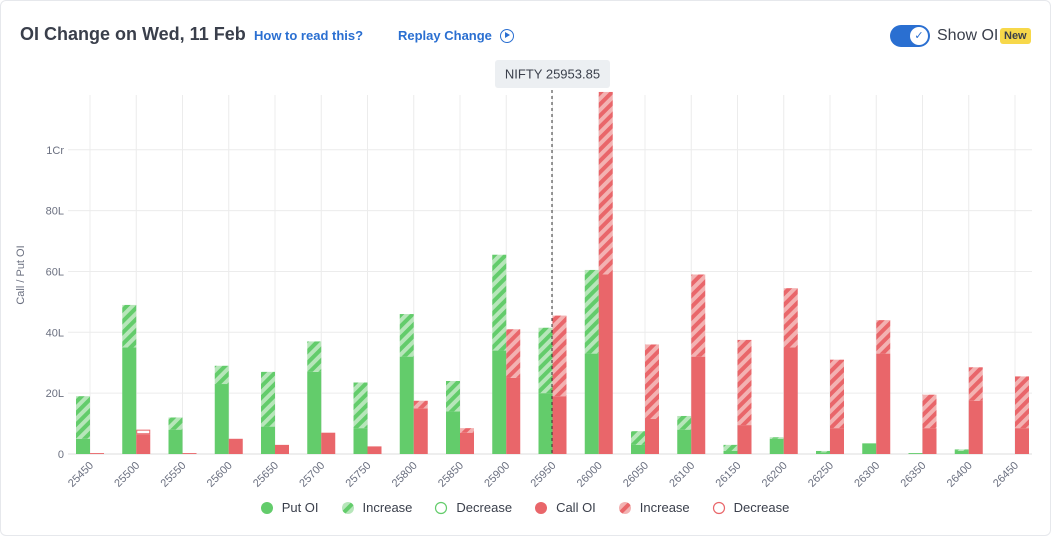 The image size is (1051, 536). Describe the element at coordinates (821, 475) in the screenshot. I see `x-tick-label: 26250` at that location.